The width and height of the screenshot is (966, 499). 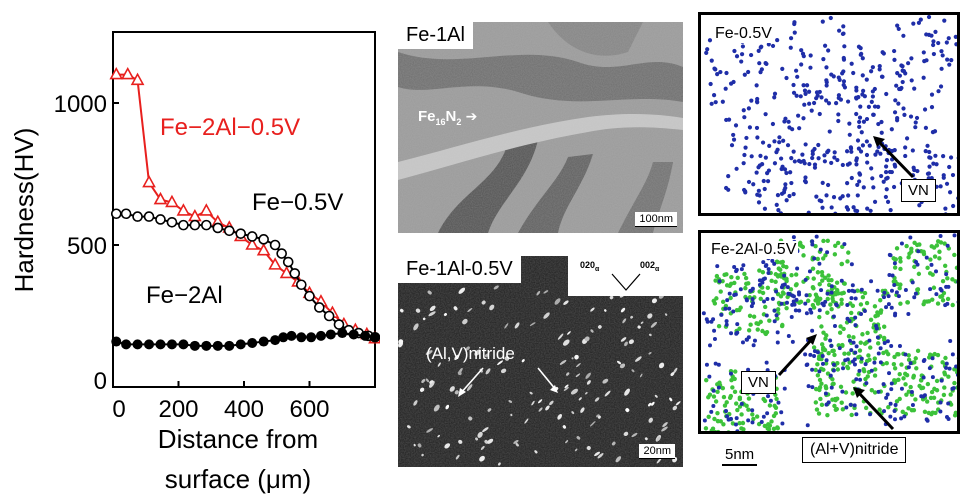 What do you see at coordinates (100, 381) in the screenshot?
I see `y-tick-label: 0` at bounding box center [100, 381].